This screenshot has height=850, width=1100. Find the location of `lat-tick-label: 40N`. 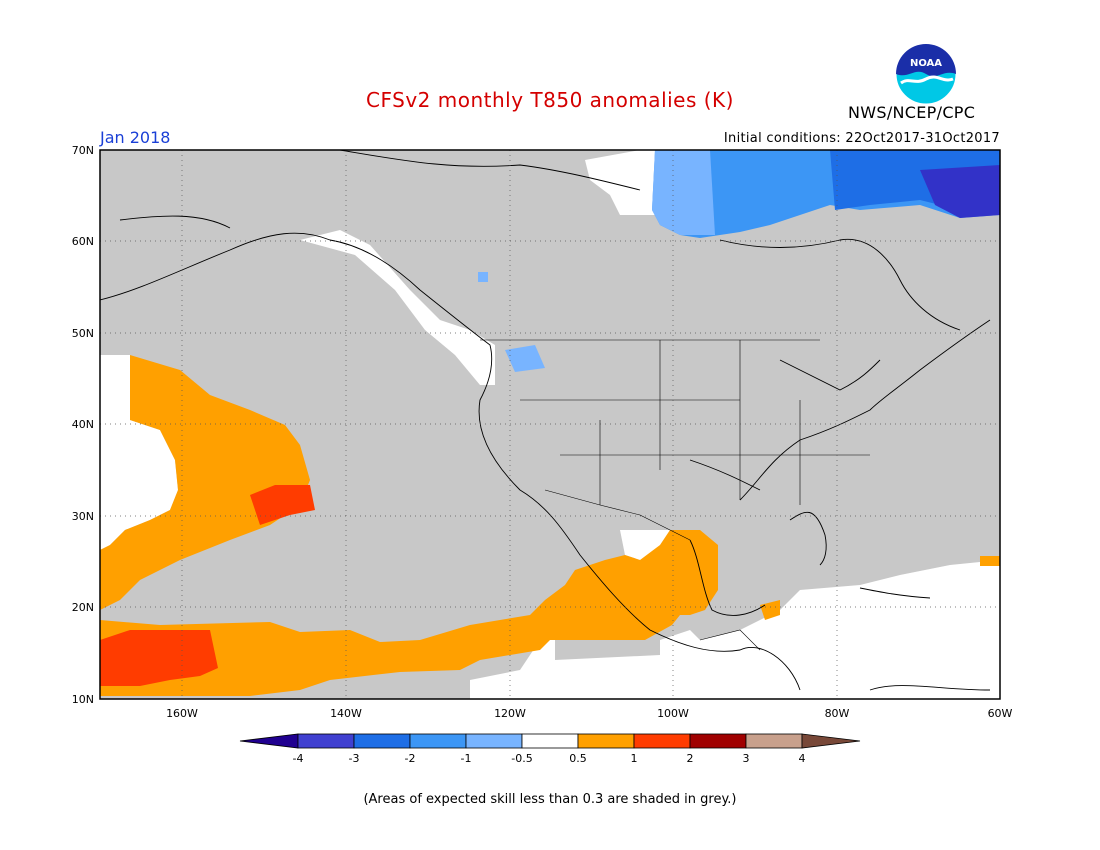

lat-tick-label: 40N is located at coordinates (83, 424).